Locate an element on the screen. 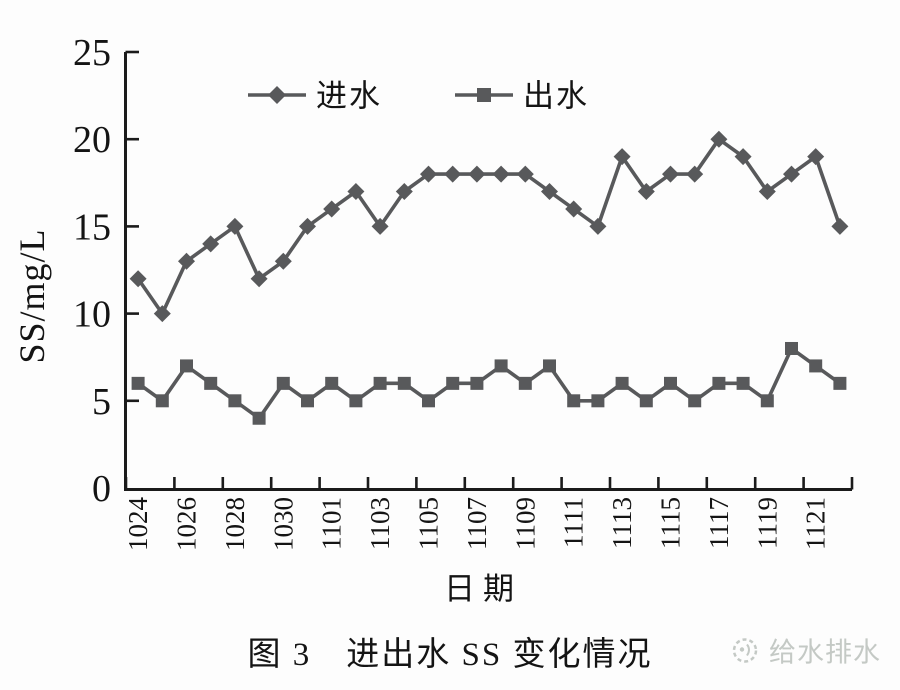  x-tick-label: 1113 is located at coordinates (622, 523).